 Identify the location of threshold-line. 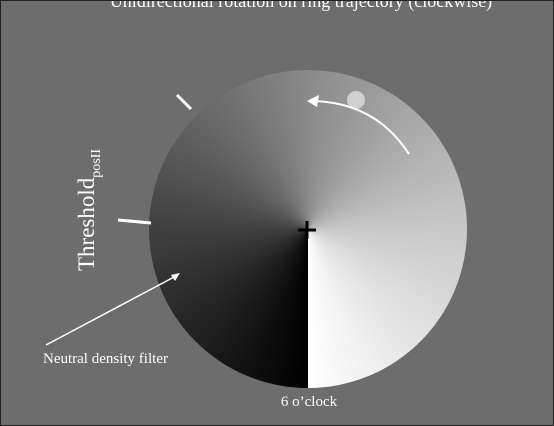
(134, 221).